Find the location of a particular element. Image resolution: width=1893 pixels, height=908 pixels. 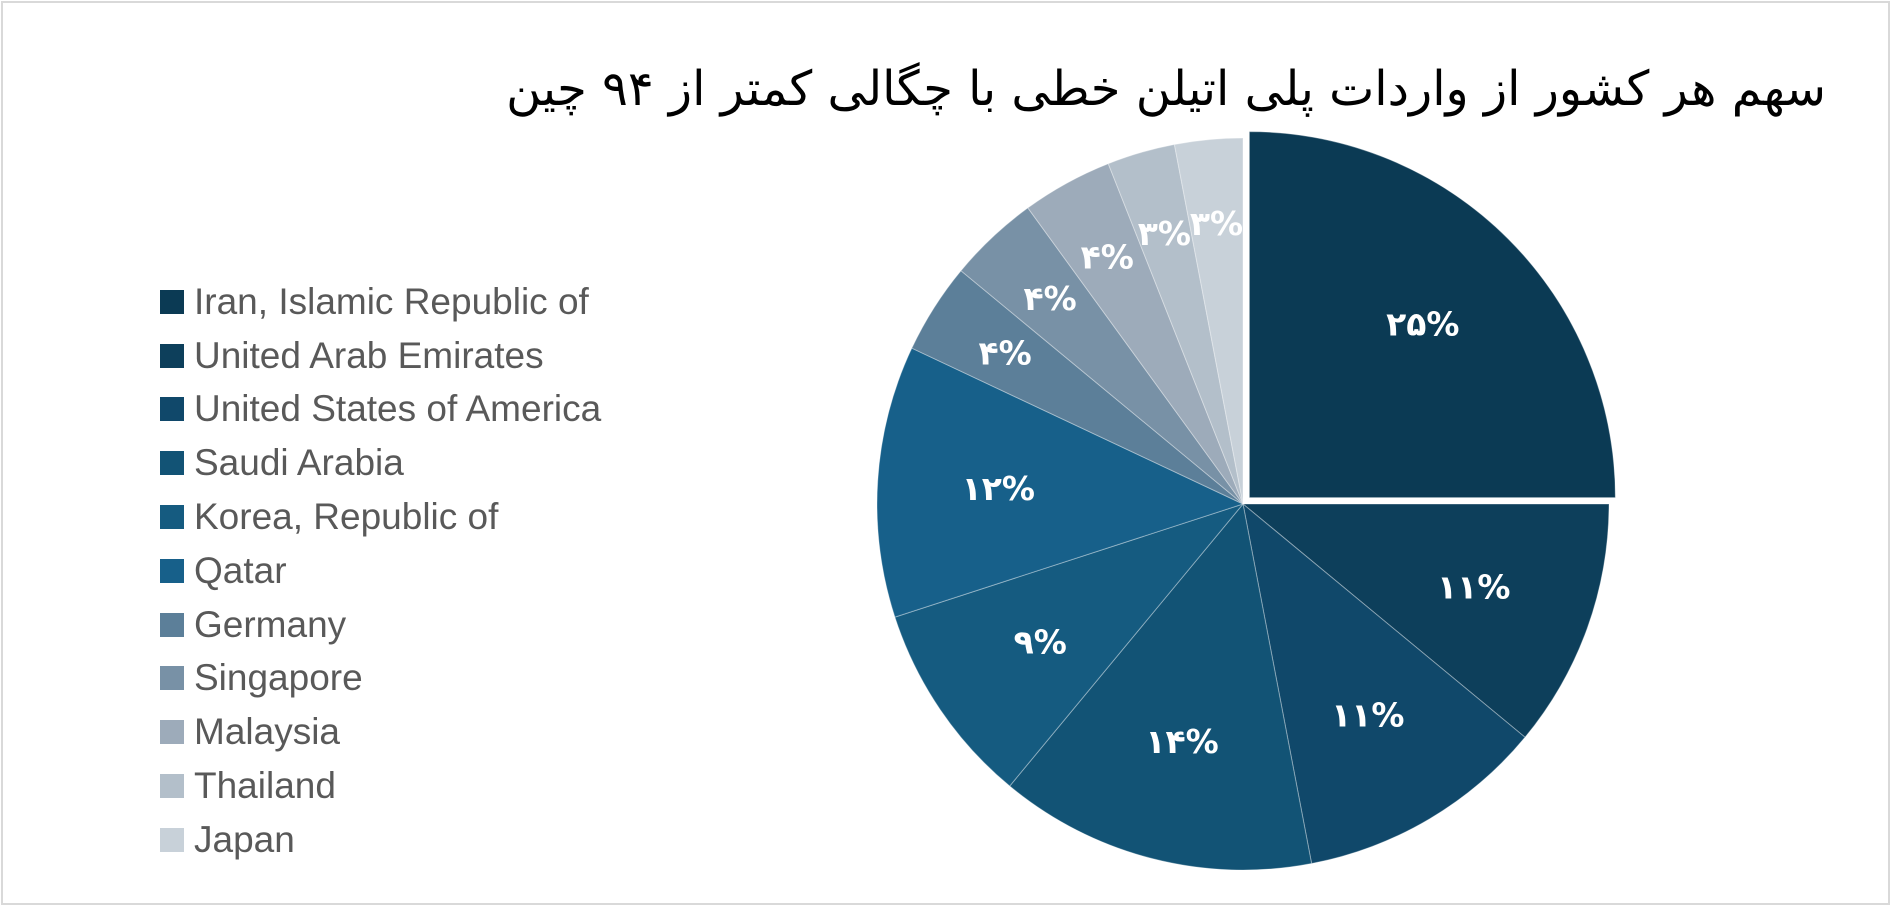

pie-slice-korea-republic-of is located at coordinates (1069, 644).